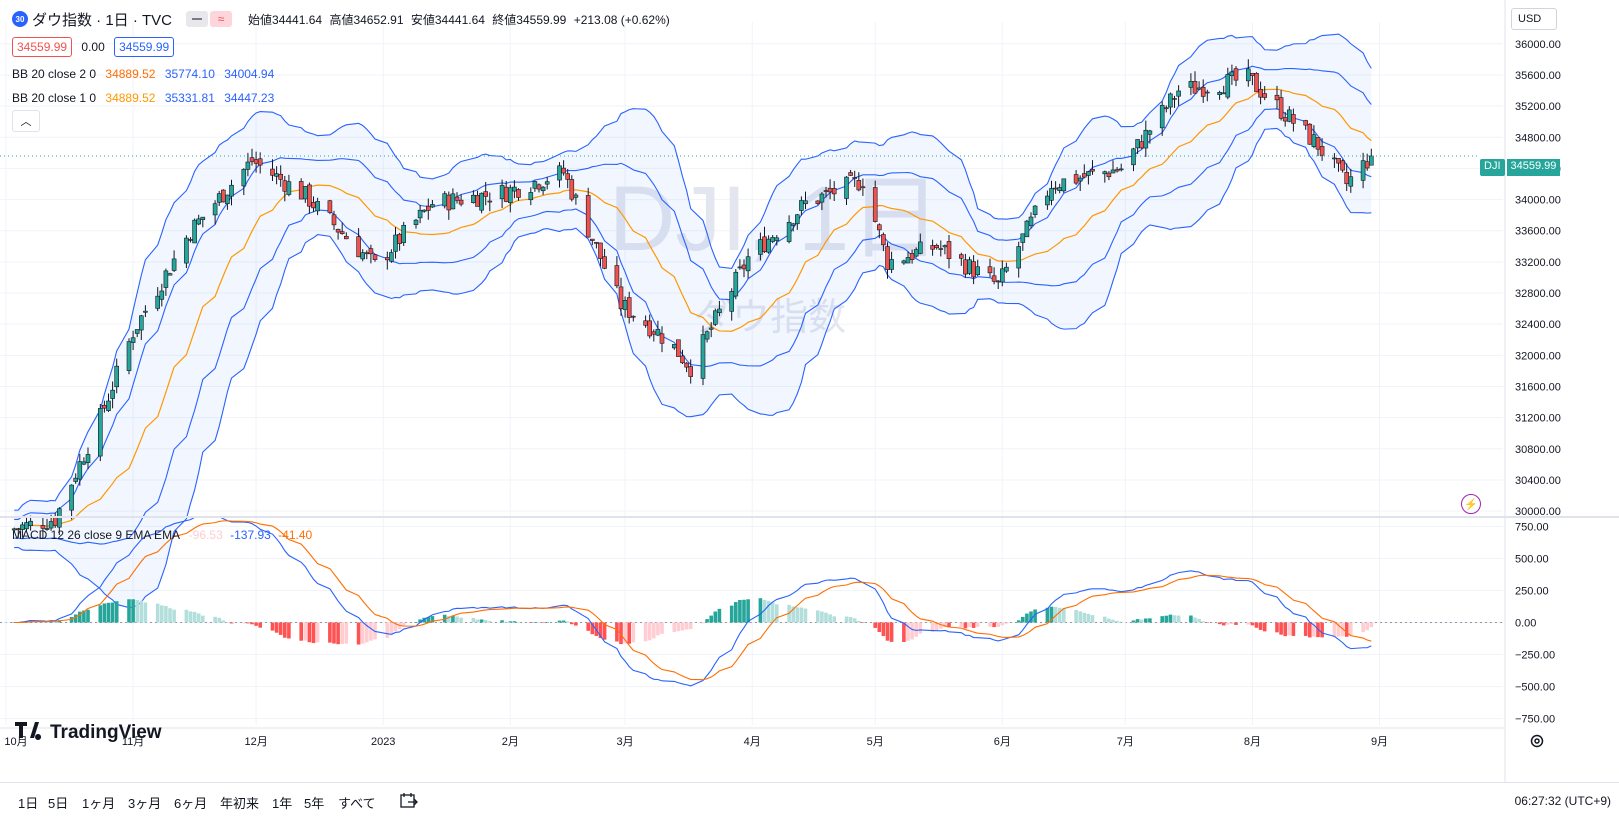  What do you see at coordinates (28, 803) in the screenshot?
I see `range-button: 1日` at bounding box center [28, 803].